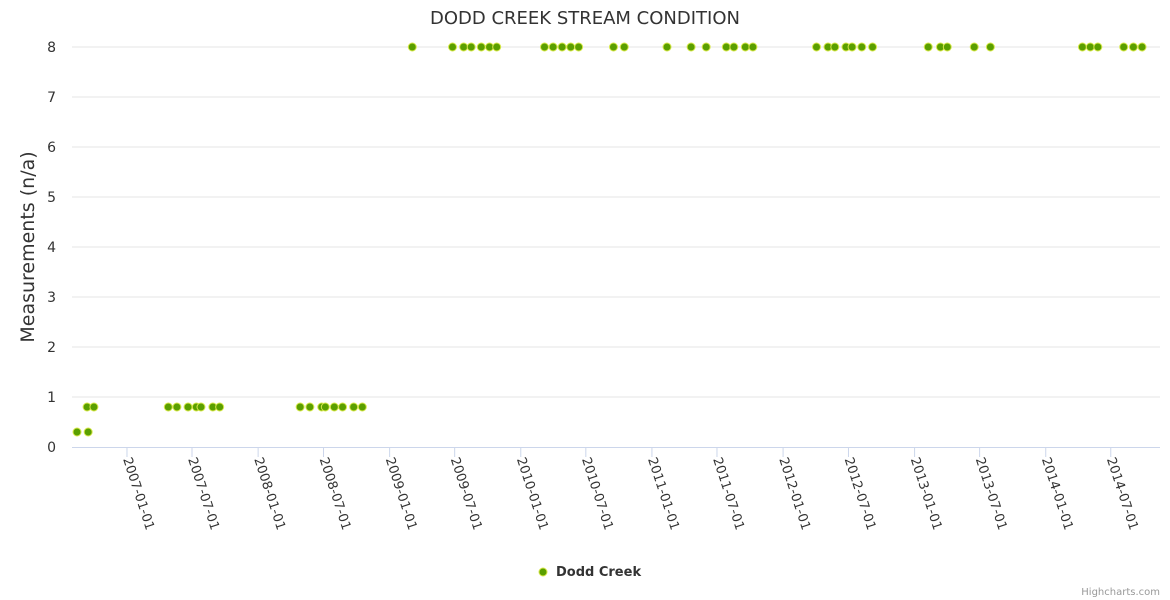  Describe the element at coordinates (728, 494) in the screenshot. I see `x-tick-label: 2011-07-01` at that location.